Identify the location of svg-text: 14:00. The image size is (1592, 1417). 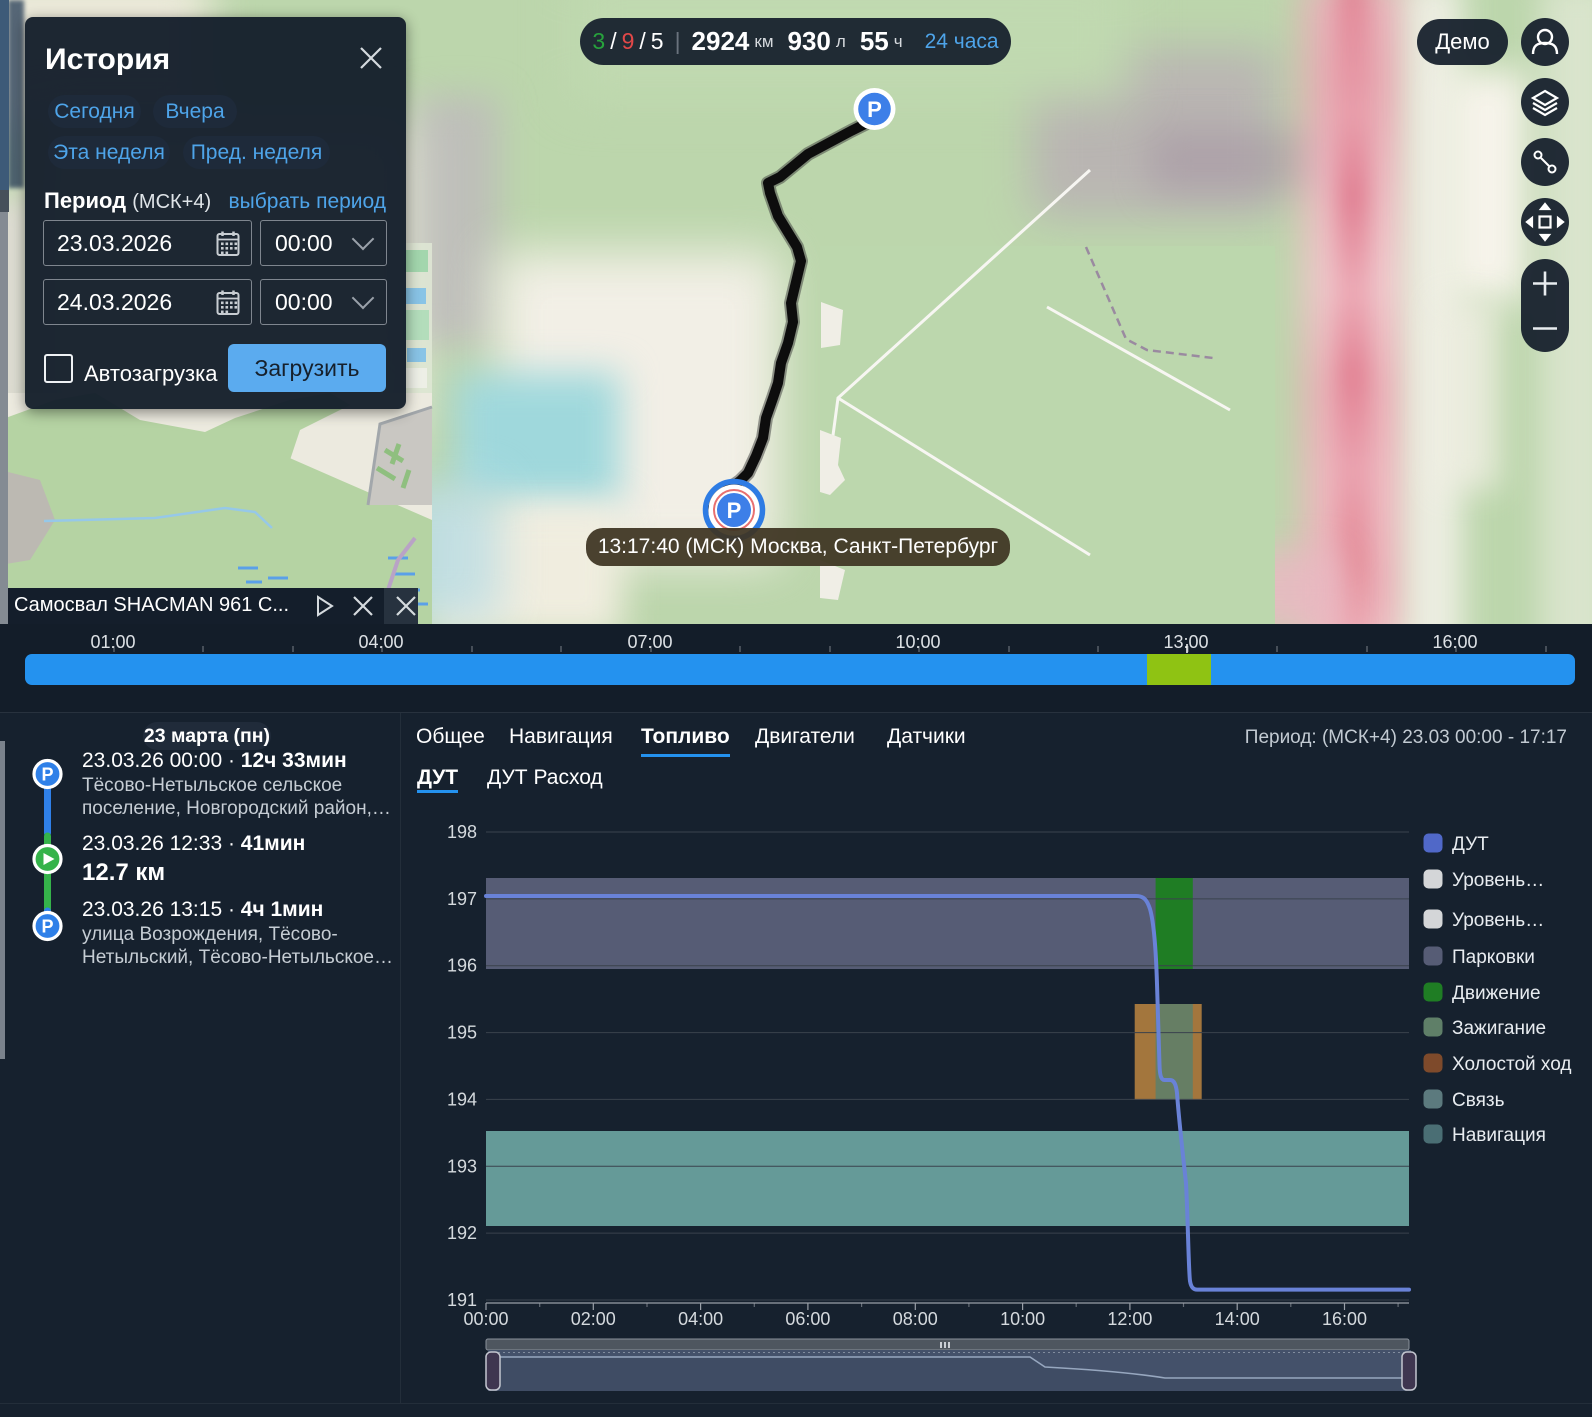
(1237, 1319).